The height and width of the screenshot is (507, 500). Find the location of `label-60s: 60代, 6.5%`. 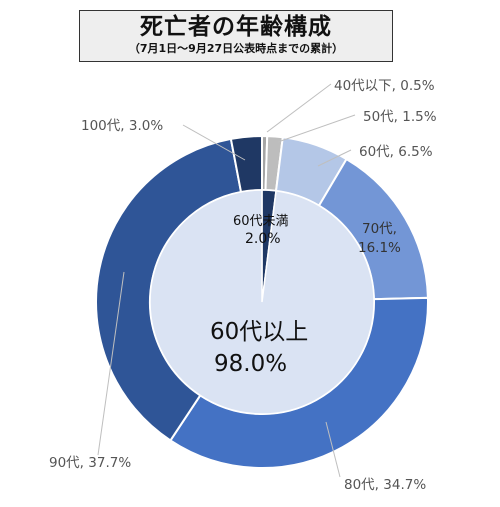

label-60s: 60代, 6.5% is located at coordinates (396, 152).